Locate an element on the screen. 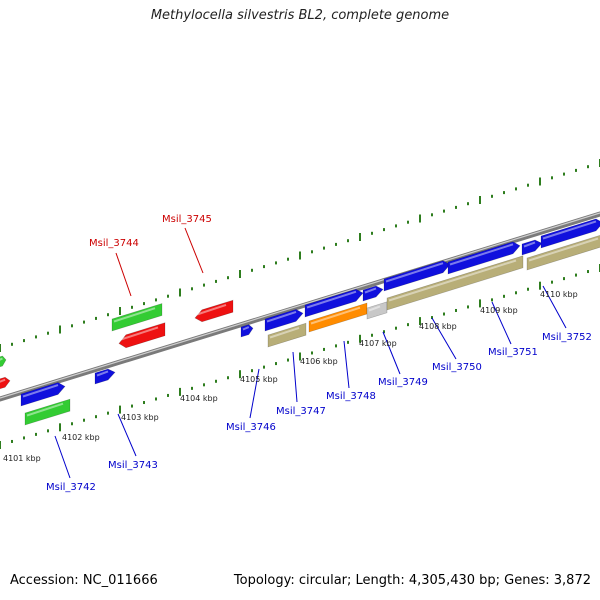 The width and height of the screenshot is (600, 600). gene-label-msil-3752: Msil_3752 is located at coordinates (567, 337).